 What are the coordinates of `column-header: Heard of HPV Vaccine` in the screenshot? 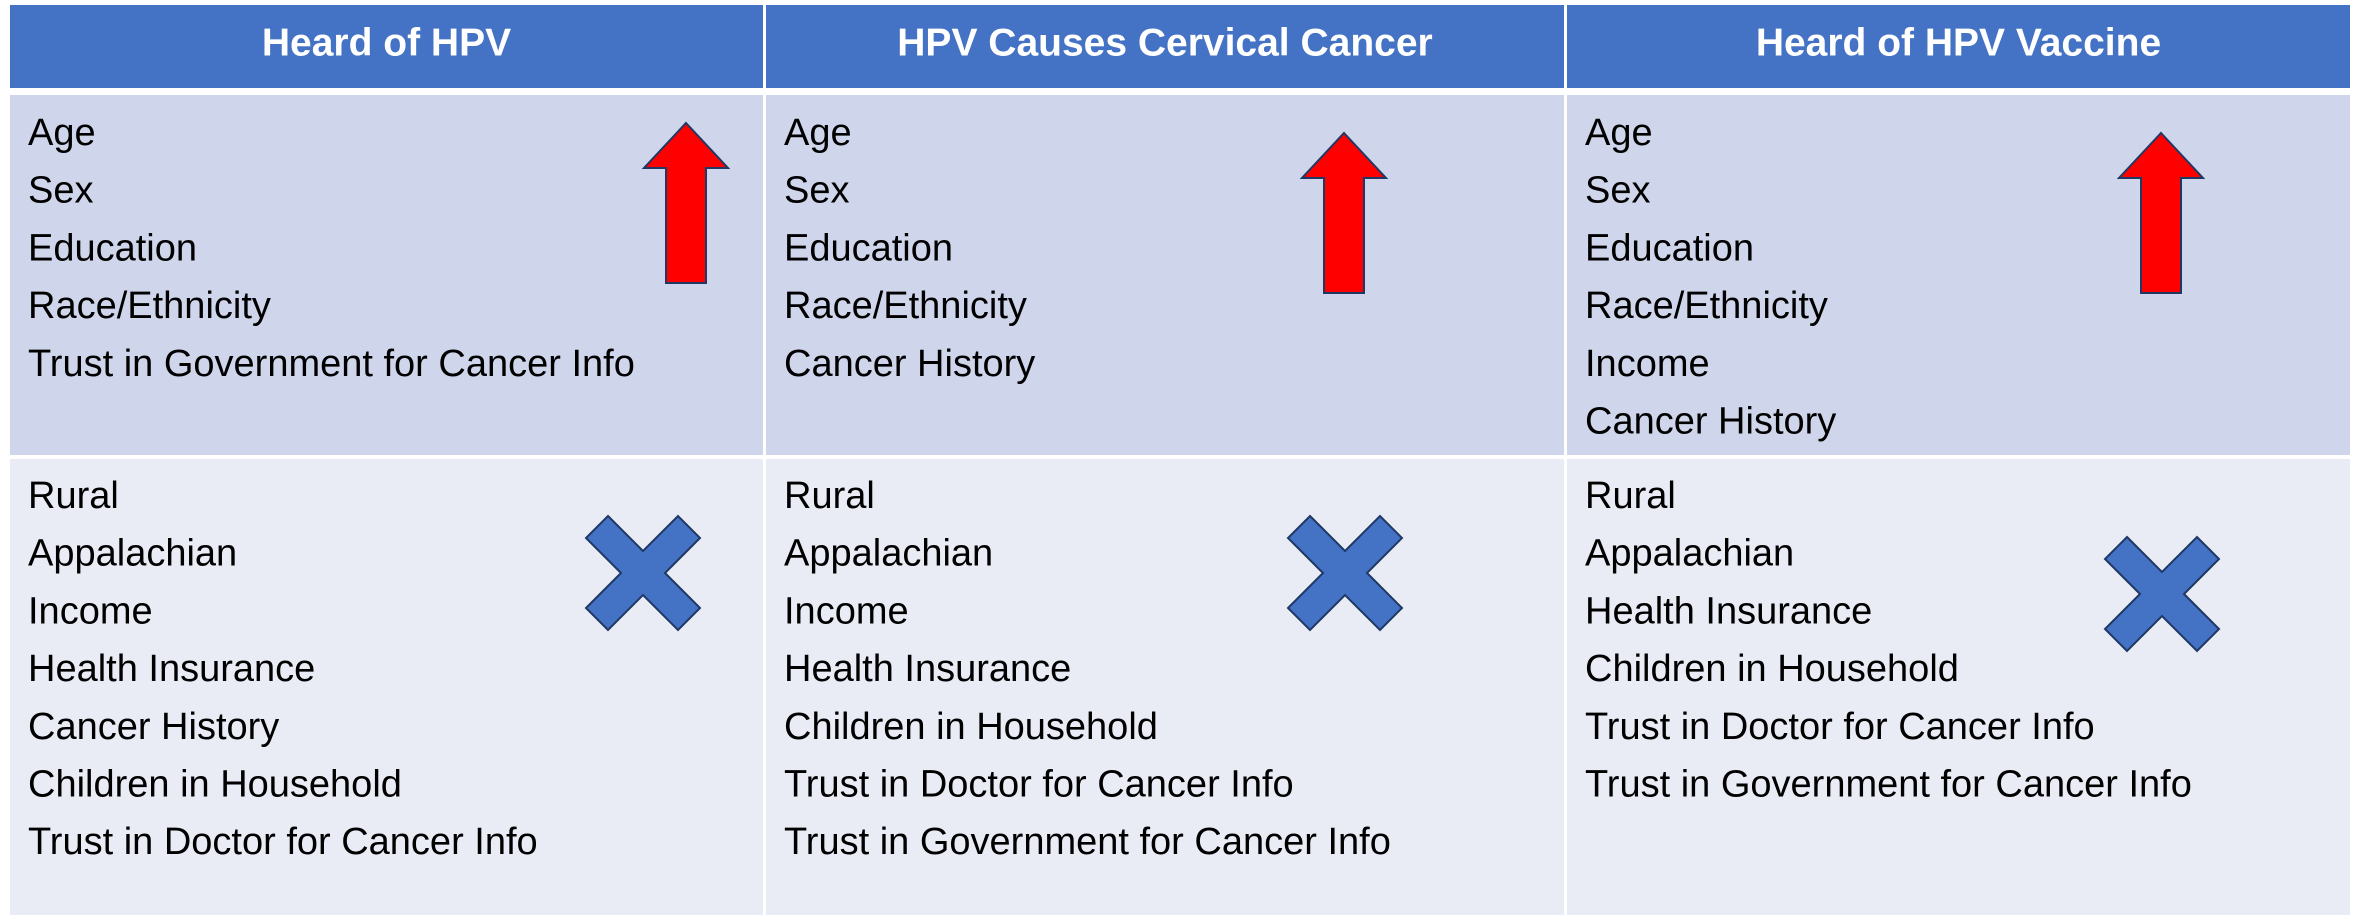 It's located at (1958, 42).